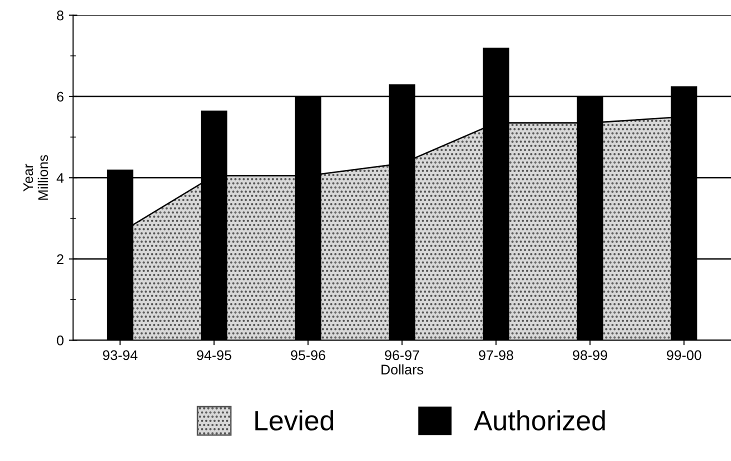 This screenshot has width=731, height=461. I want to click on x-tick-label: 94-95, so click(214, 355).